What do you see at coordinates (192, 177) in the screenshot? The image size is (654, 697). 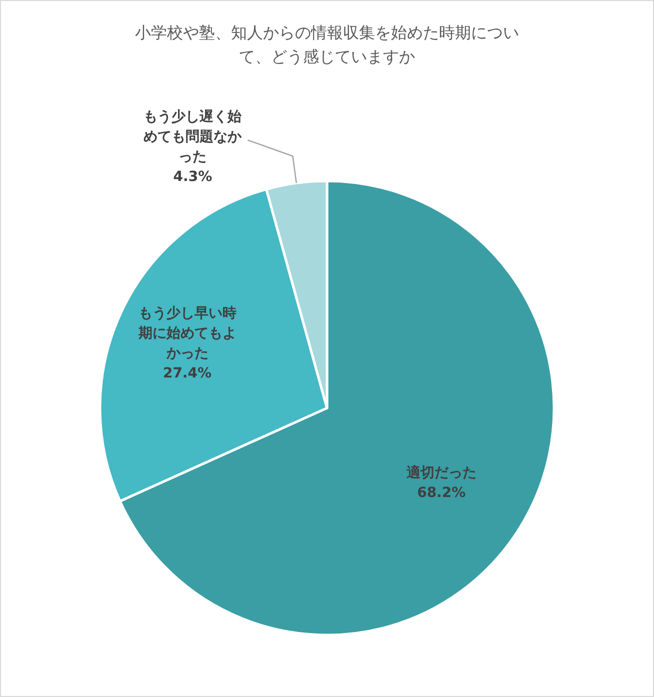 I see `data-label: 4.3%` at bounding box center [192, 177].